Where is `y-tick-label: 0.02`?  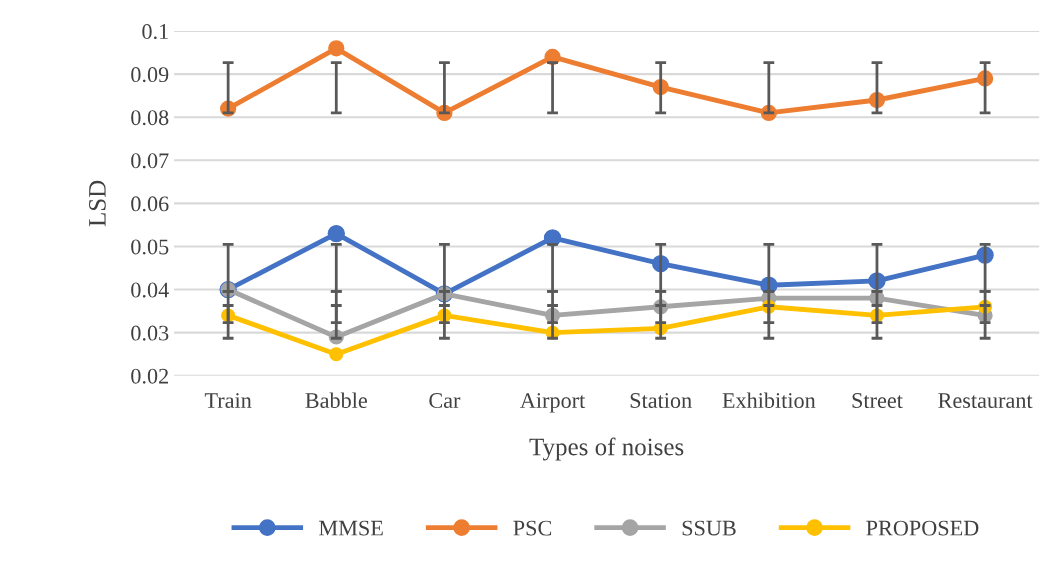 y-tick-label: 0.02 is located at coordinates (149, 376).